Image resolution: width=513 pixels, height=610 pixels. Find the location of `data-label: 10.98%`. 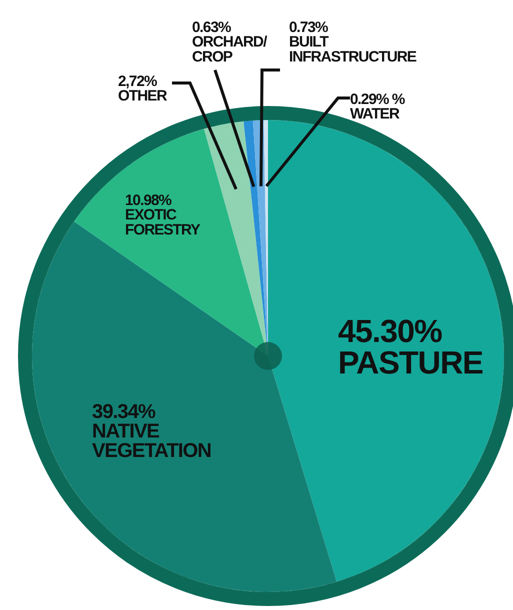

data-label: 10.98% is located at coordinates (148, 200).